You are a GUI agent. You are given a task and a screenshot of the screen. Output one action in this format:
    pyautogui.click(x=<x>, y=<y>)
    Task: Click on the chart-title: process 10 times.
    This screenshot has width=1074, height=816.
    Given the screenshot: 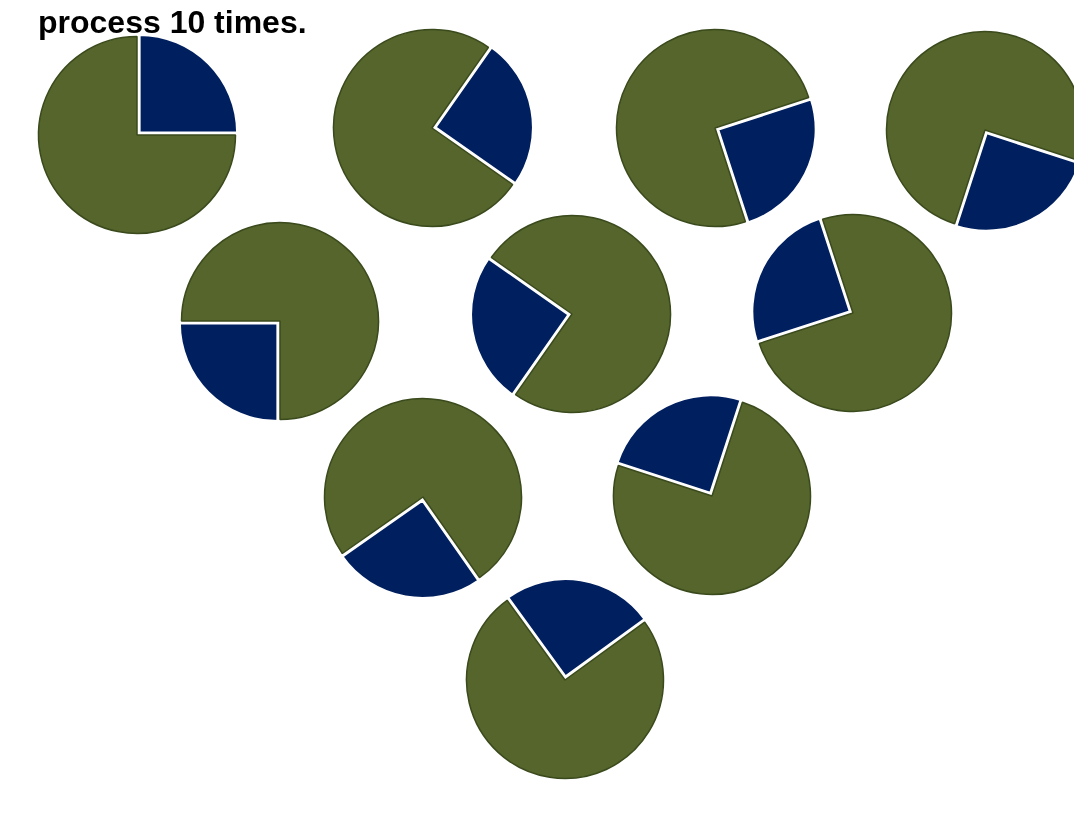 What is the action you would take?
    pyautogui.click(x=172, y=22)
    